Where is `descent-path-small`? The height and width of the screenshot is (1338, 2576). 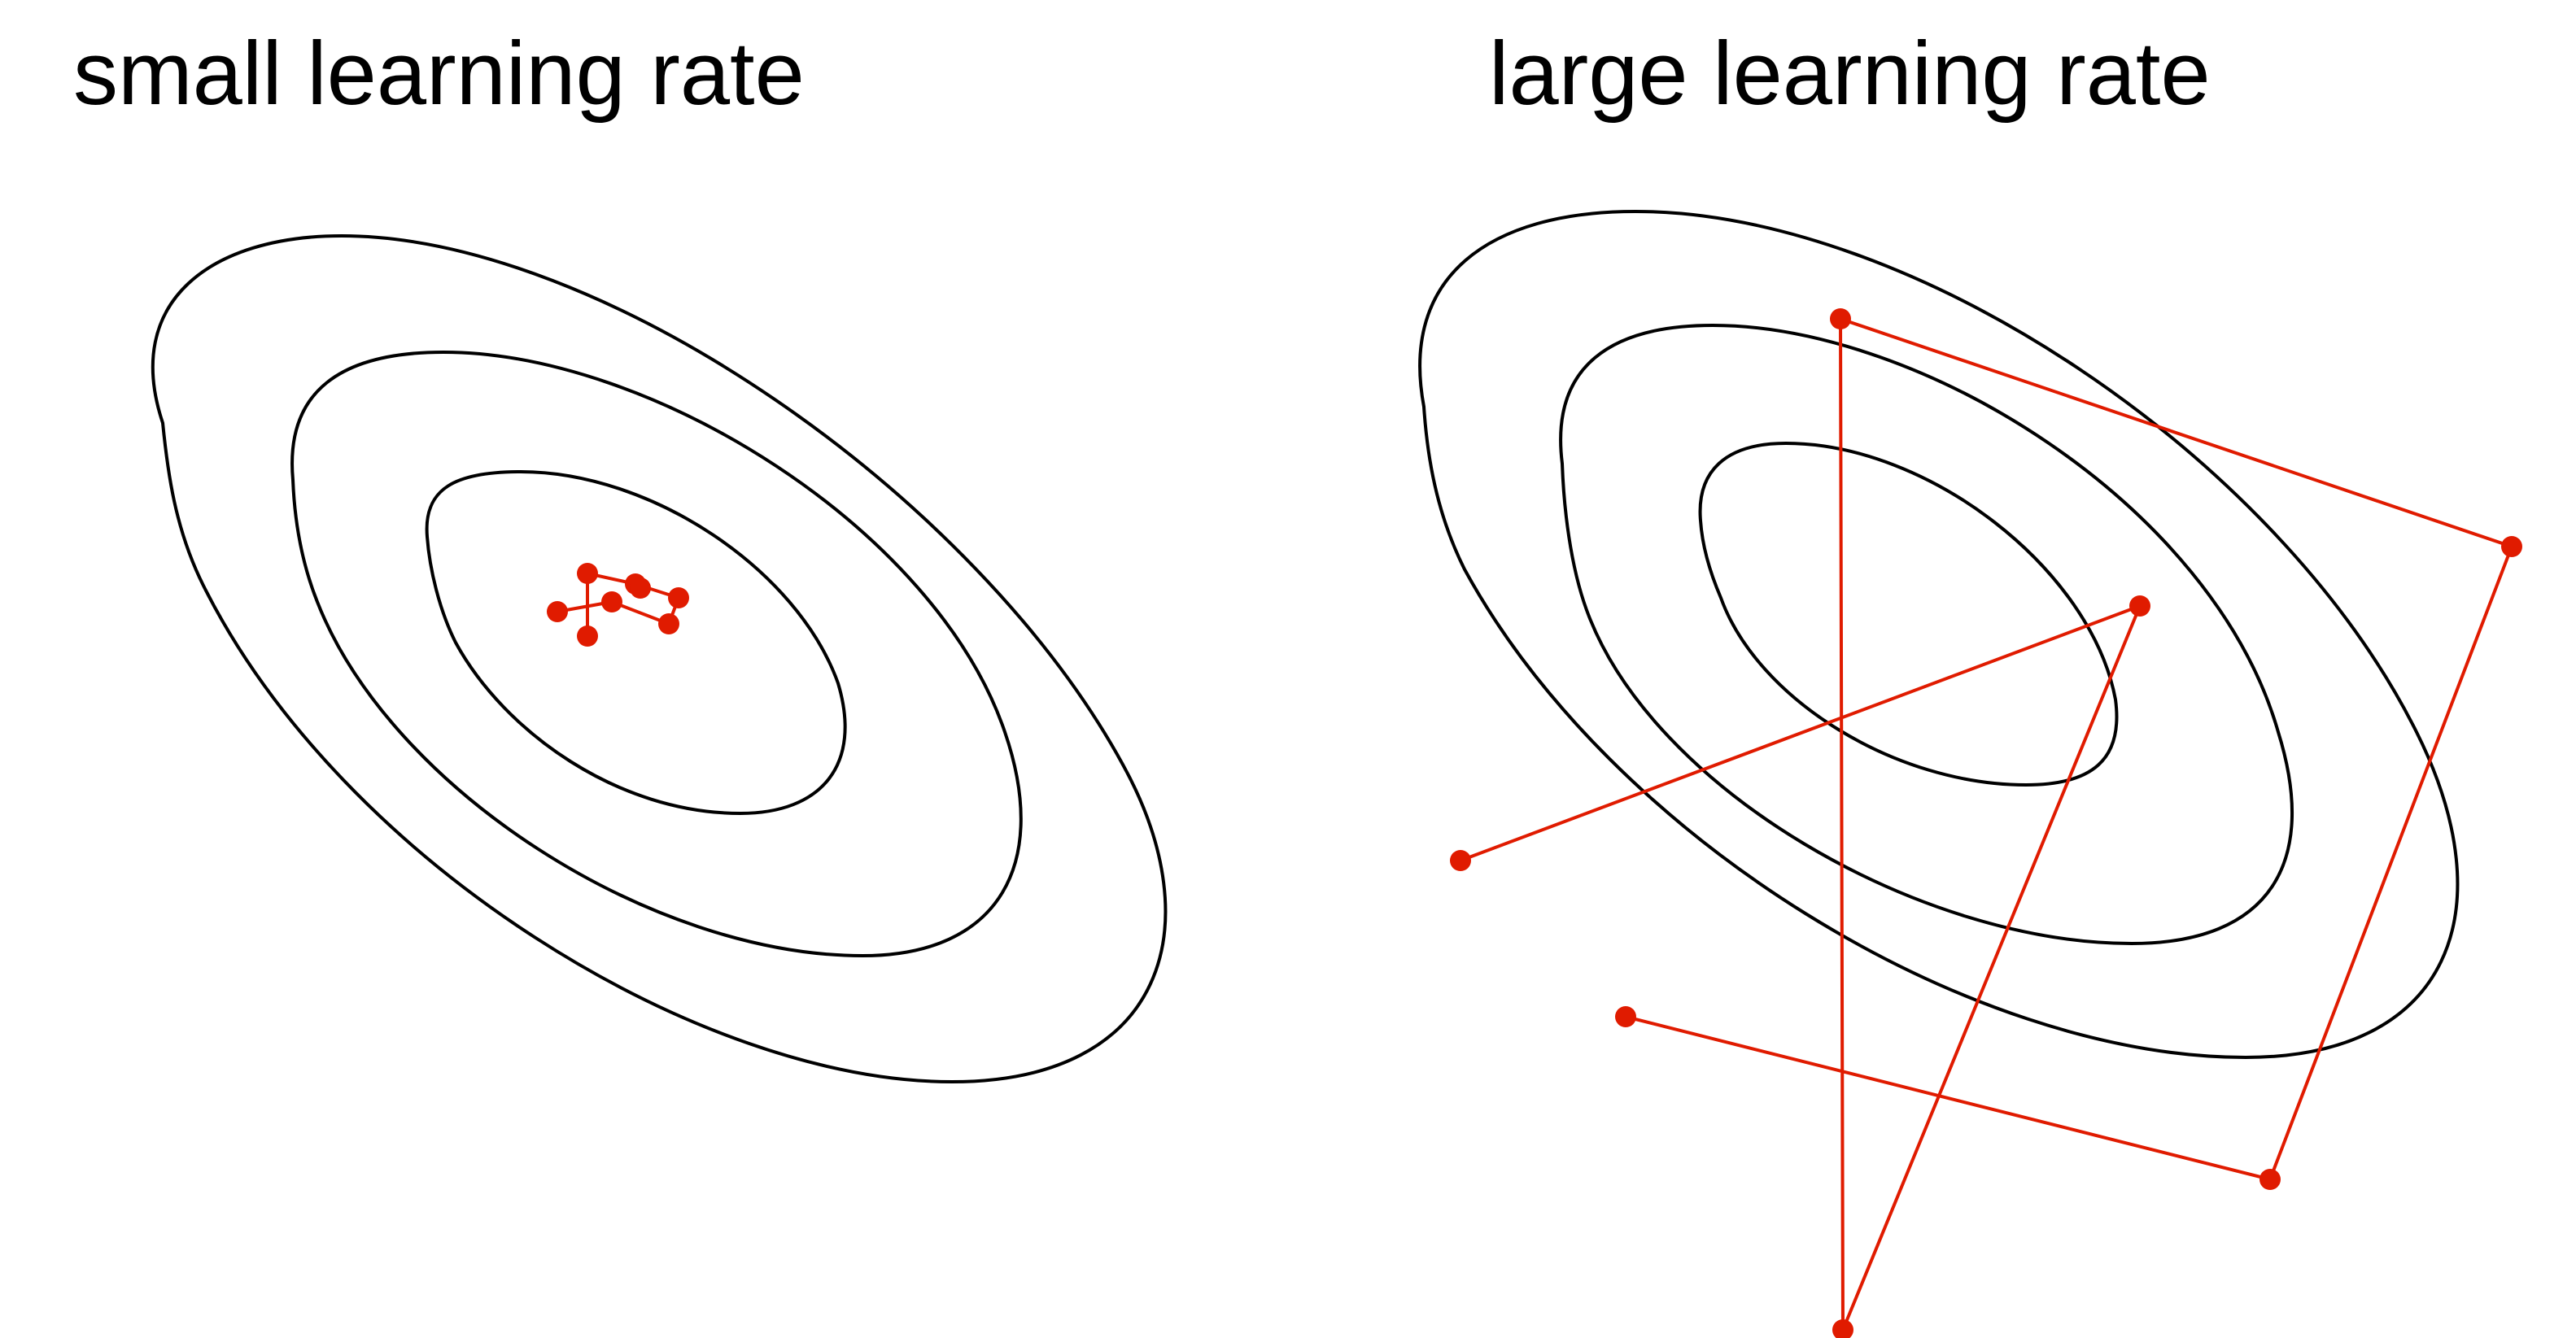 descent-path-small is located at coordinates (618, 605).